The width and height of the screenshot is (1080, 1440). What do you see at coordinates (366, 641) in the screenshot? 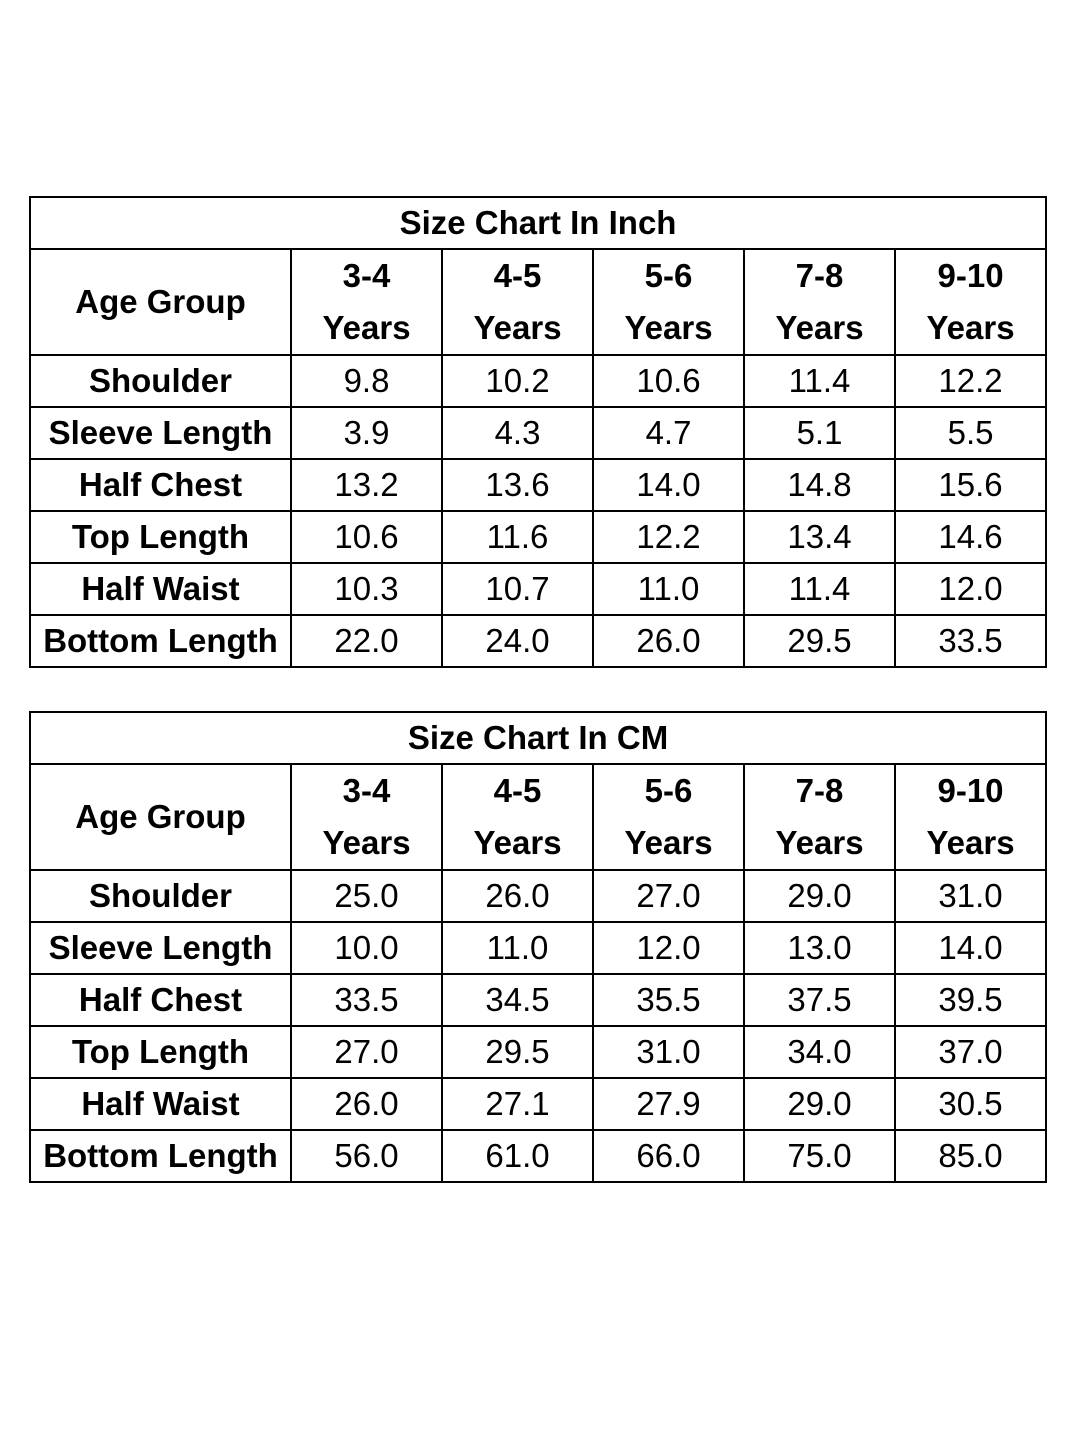
I see `measurement-value: 22.0` at bounding box center [366, 641].